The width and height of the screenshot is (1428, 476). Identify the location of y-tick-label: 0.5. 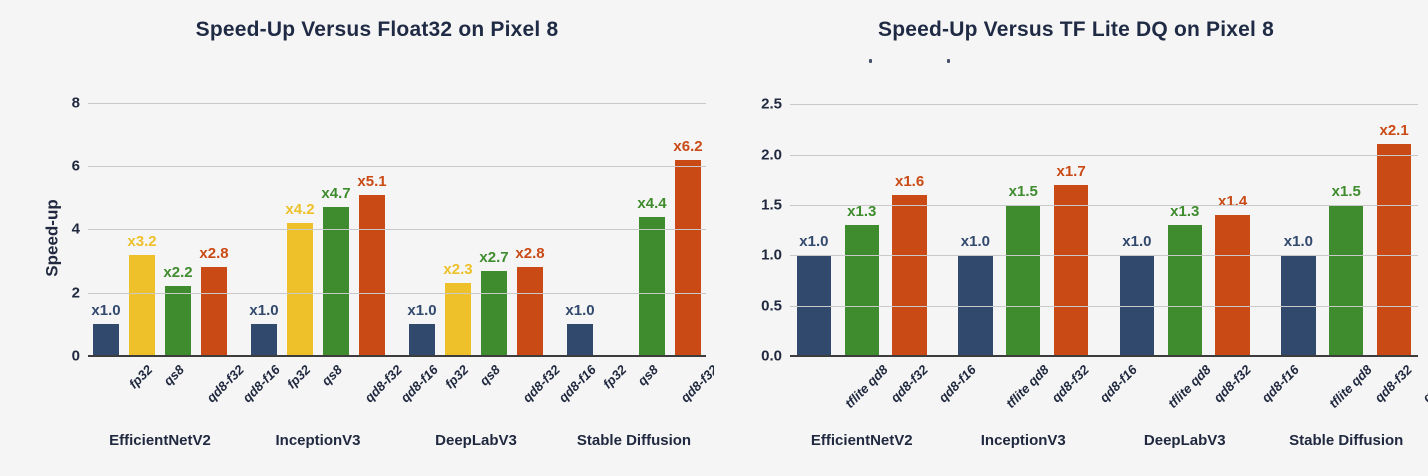
(771, 306).